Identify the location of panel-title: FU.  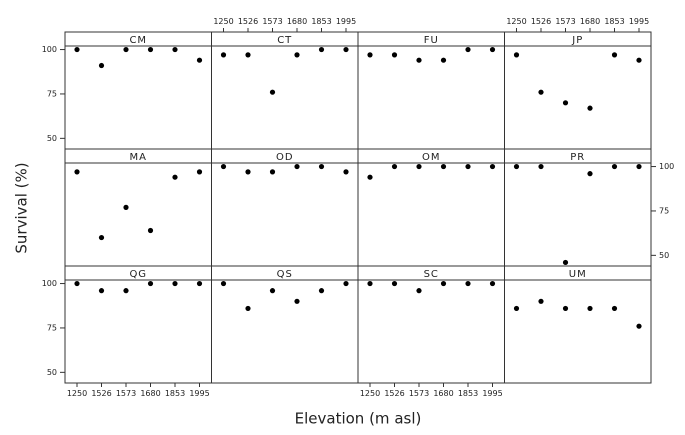
(431, 40).